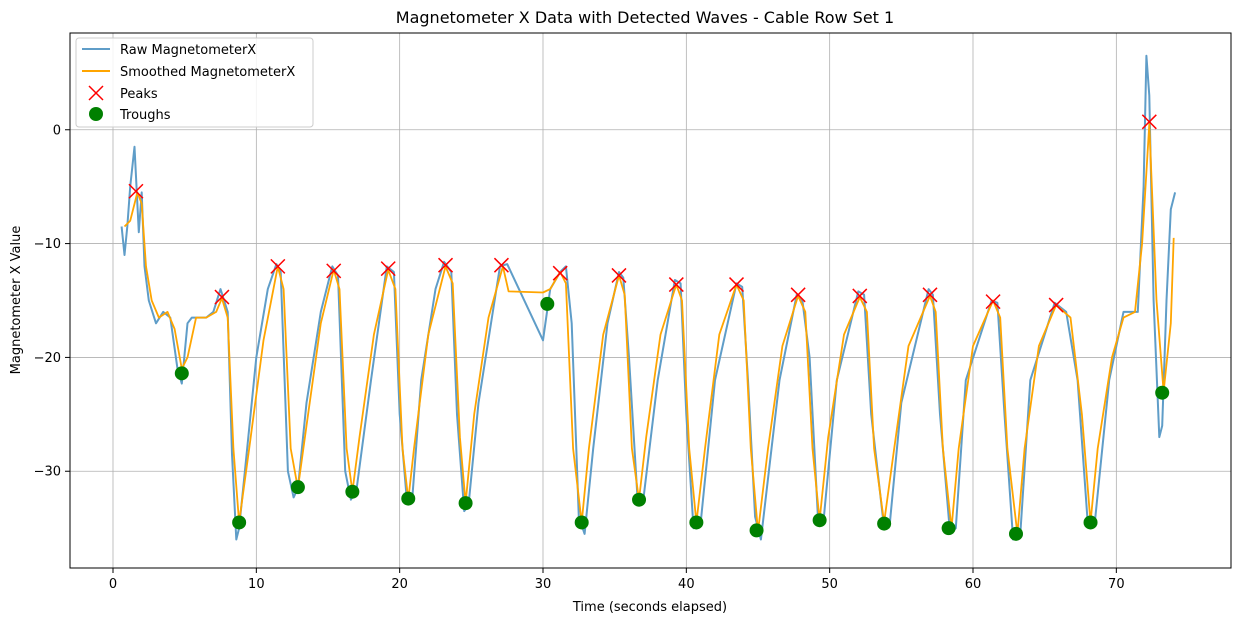  What do you see at coordinates (96, 114) in the screenshot?
I see `legend-troughs-swatch` at bounding box center [96, 114].